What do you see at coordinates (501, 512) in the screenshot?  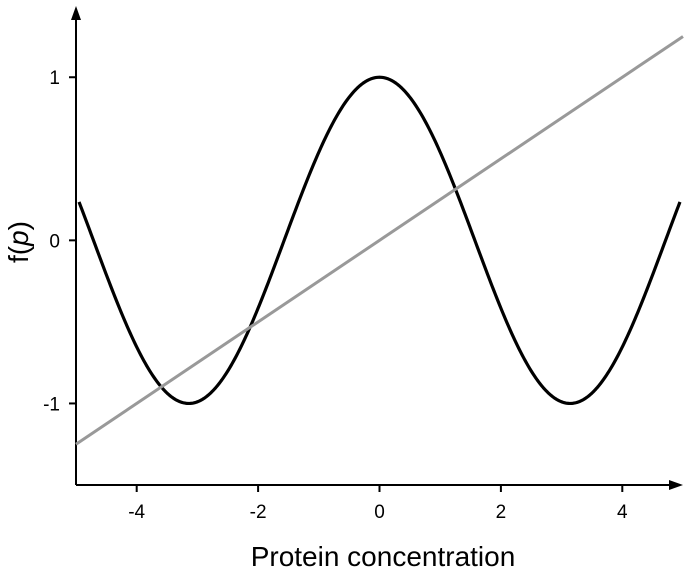 I see `x-tick-label: 2` at bounding box center [501, 512].